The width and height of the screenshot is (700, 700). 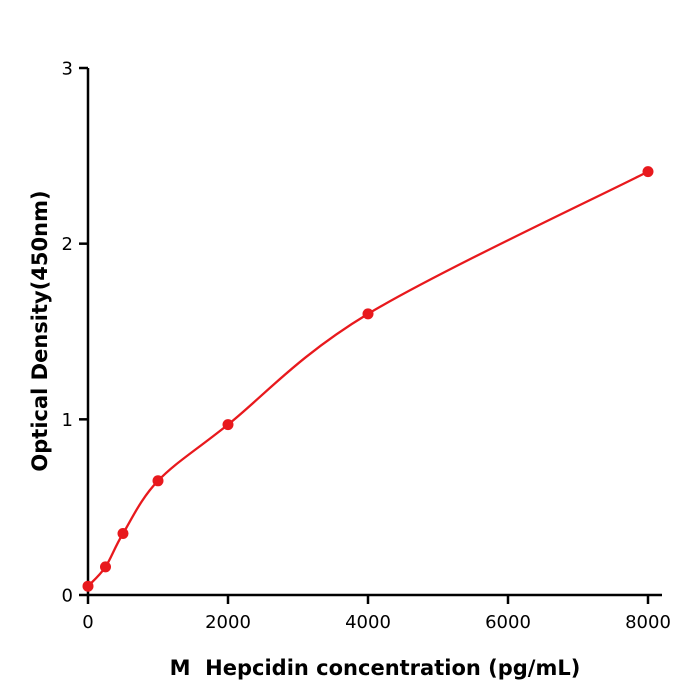 What do you see at coordinates (508, 622) in the screenshot?
I see `x-tick-label: 6000` at bounding box center [508, 622].